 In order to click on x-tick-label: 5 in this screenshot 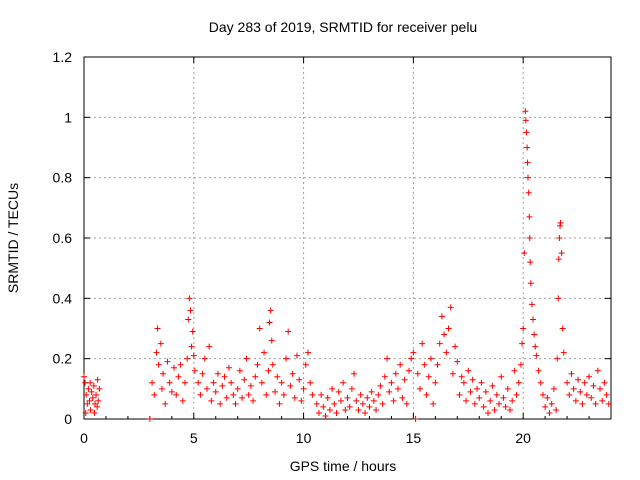, I will do `click(194, 438)`.